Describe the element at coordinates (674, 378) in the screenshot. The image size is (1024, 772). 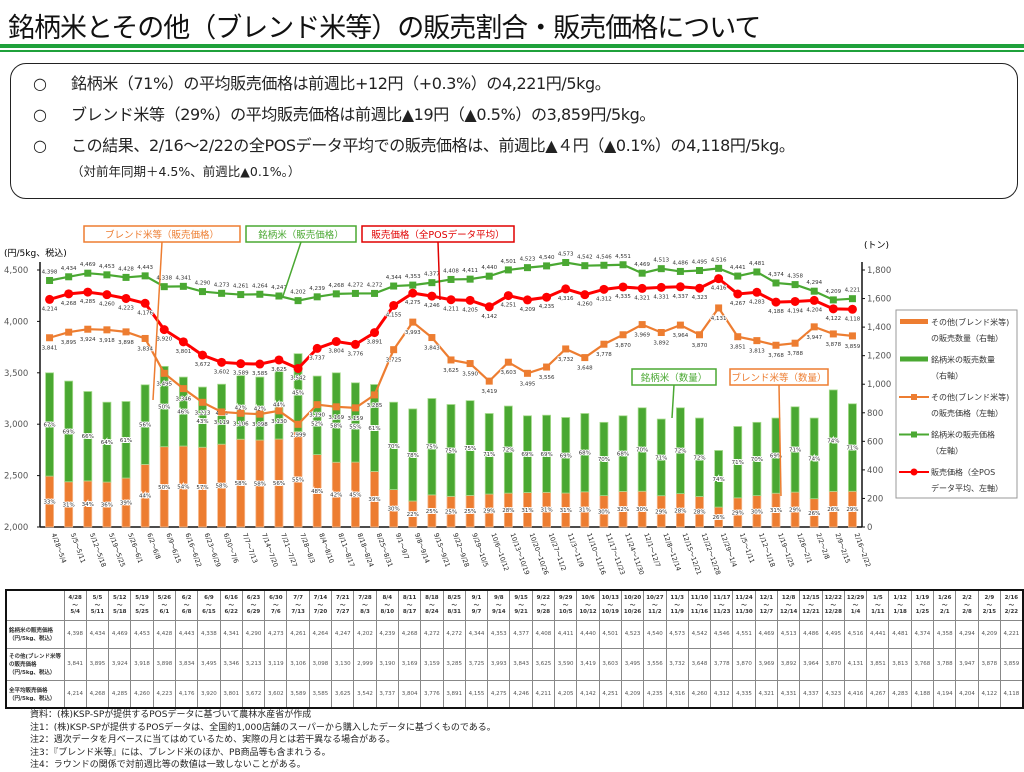
I see `brand-qty-callout-label: 銘柄米（数量）` at that location.